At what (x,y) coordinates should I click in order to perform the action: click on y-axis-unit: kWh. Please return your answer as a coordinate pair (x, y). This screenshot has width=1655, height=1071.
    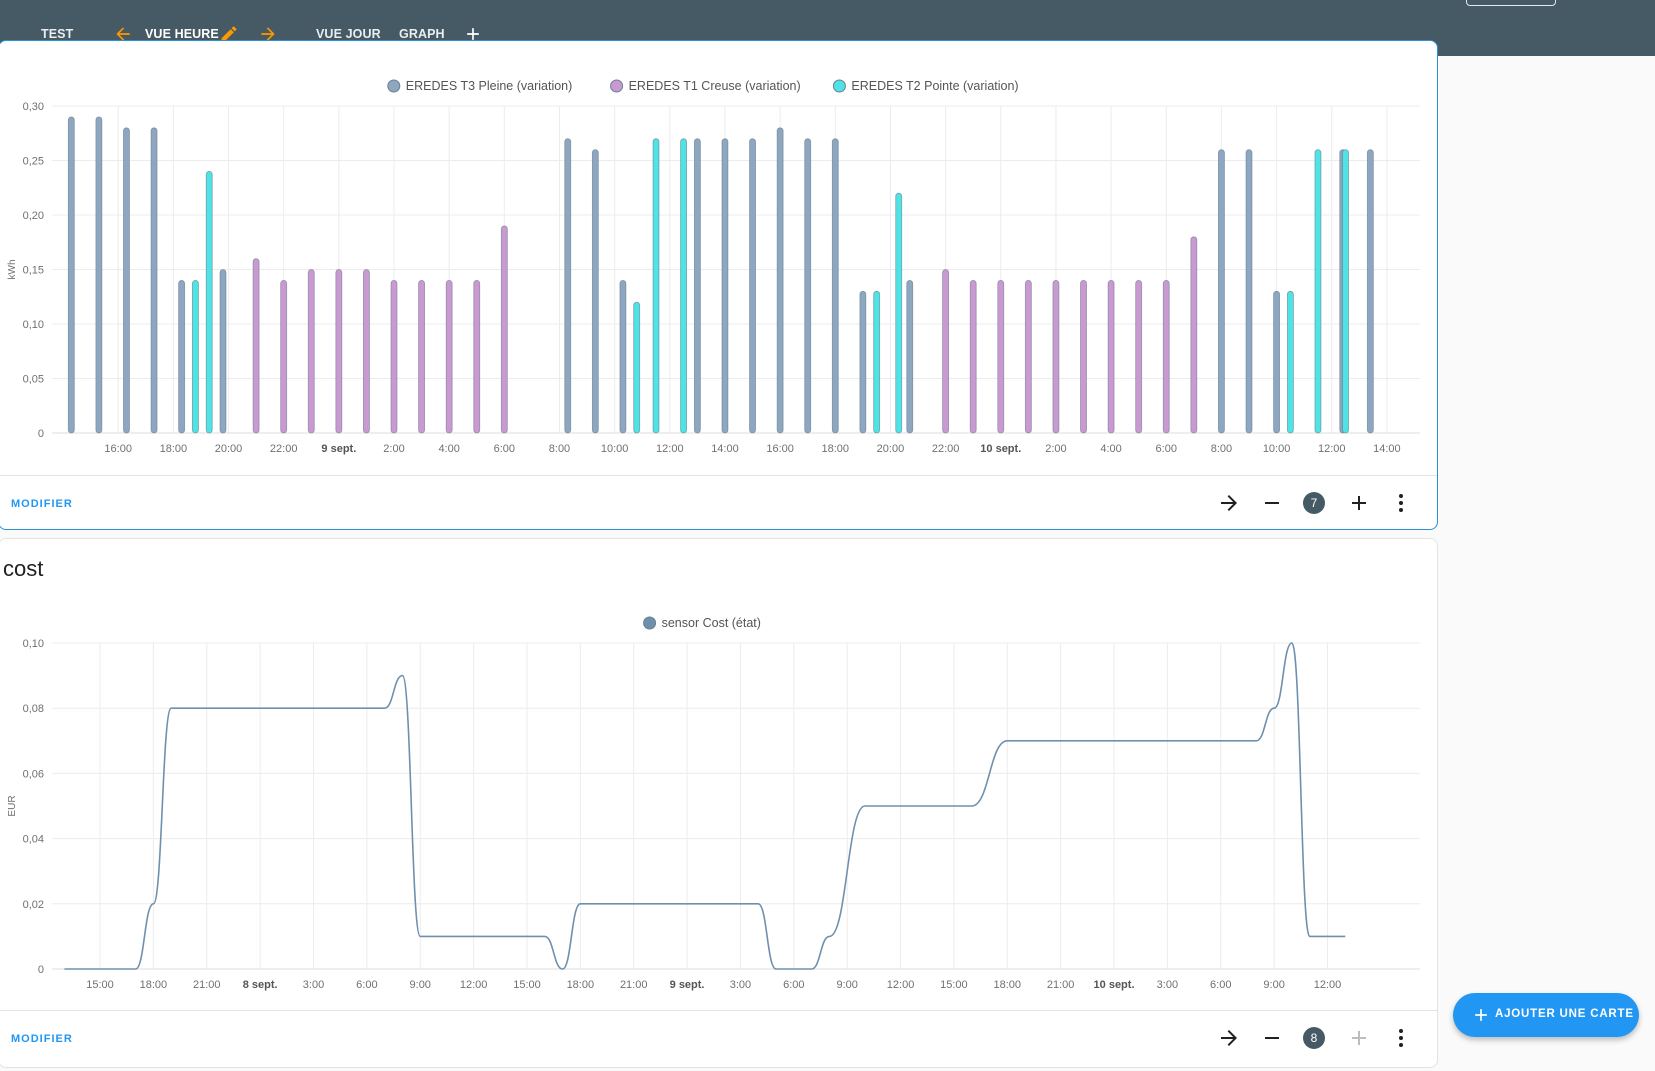
    Looking at the image, I should click on (12, 270).